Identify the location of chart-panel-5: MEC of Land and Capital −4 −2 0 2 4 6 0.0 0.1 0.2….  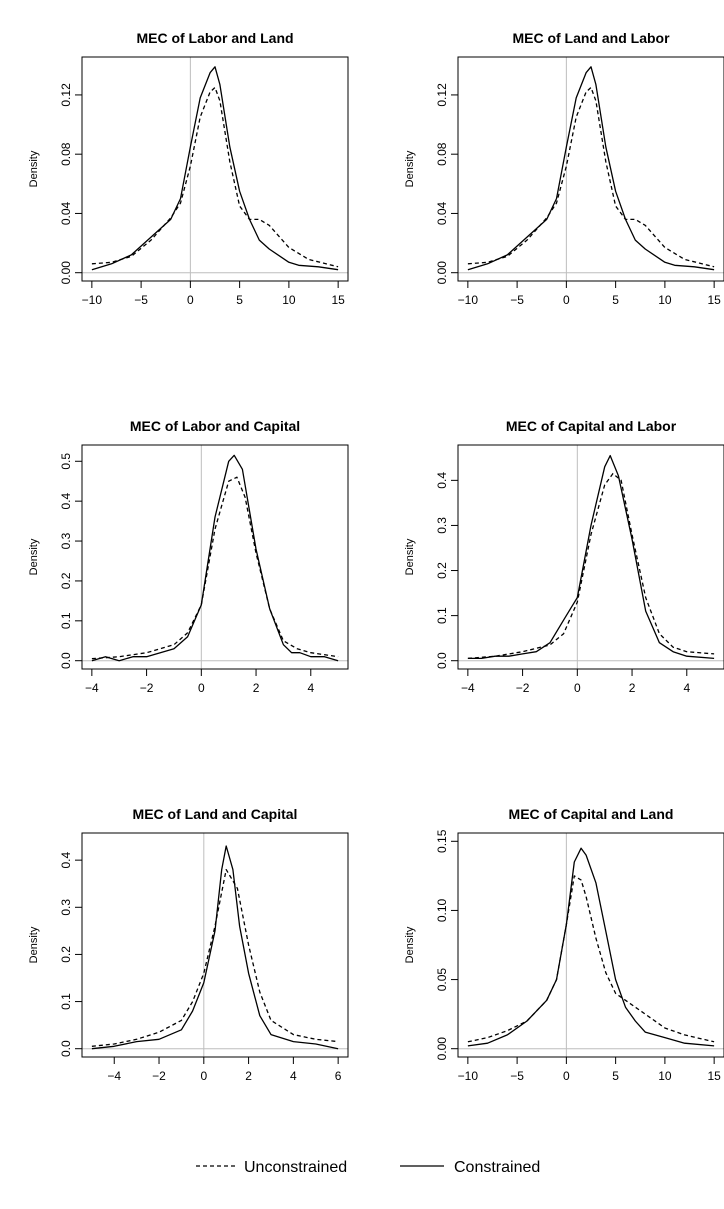
(188, 944).